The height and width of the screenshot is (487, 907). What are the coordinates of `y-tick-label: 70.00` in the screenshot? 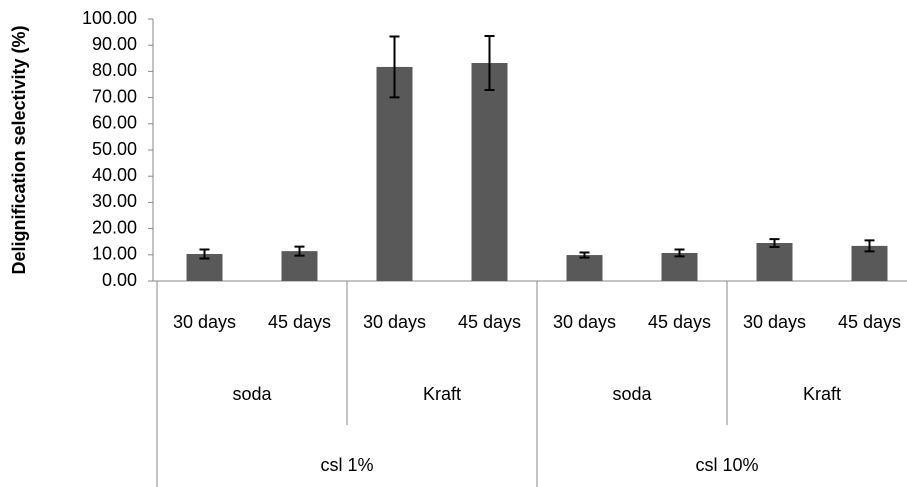 It's located at (114, 96).